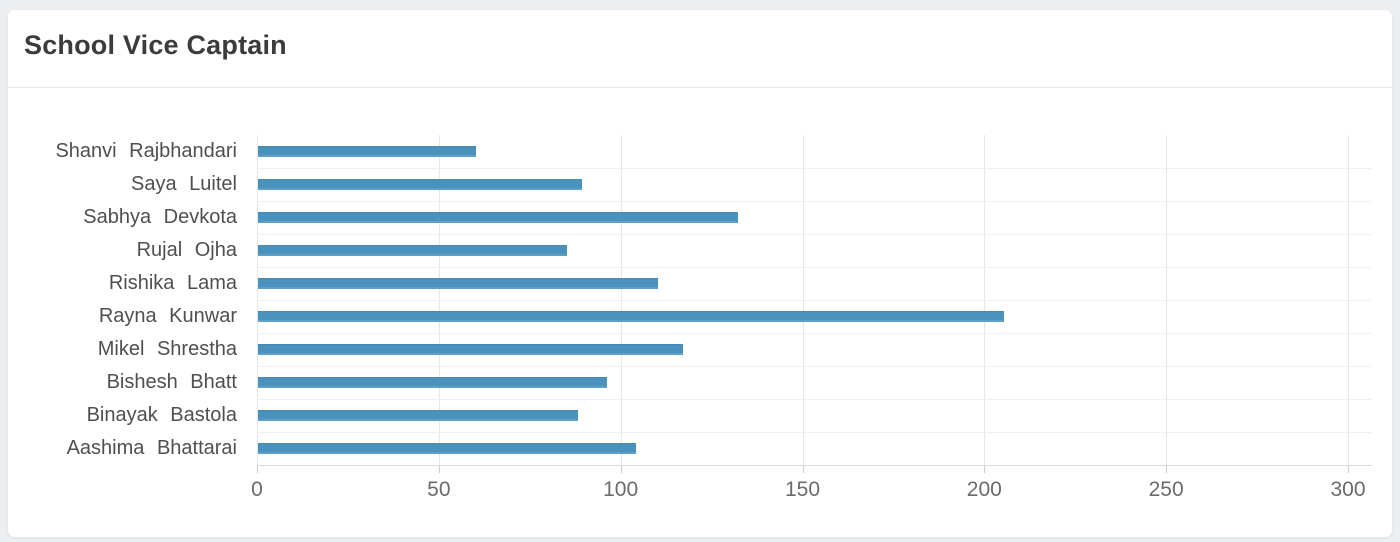 The image size is (1400, 542). What do you see at coordinates (186, 250) in the screenshot?
I see `y-axis-label: Rujal Ojha` at bounding box center [186, 250].